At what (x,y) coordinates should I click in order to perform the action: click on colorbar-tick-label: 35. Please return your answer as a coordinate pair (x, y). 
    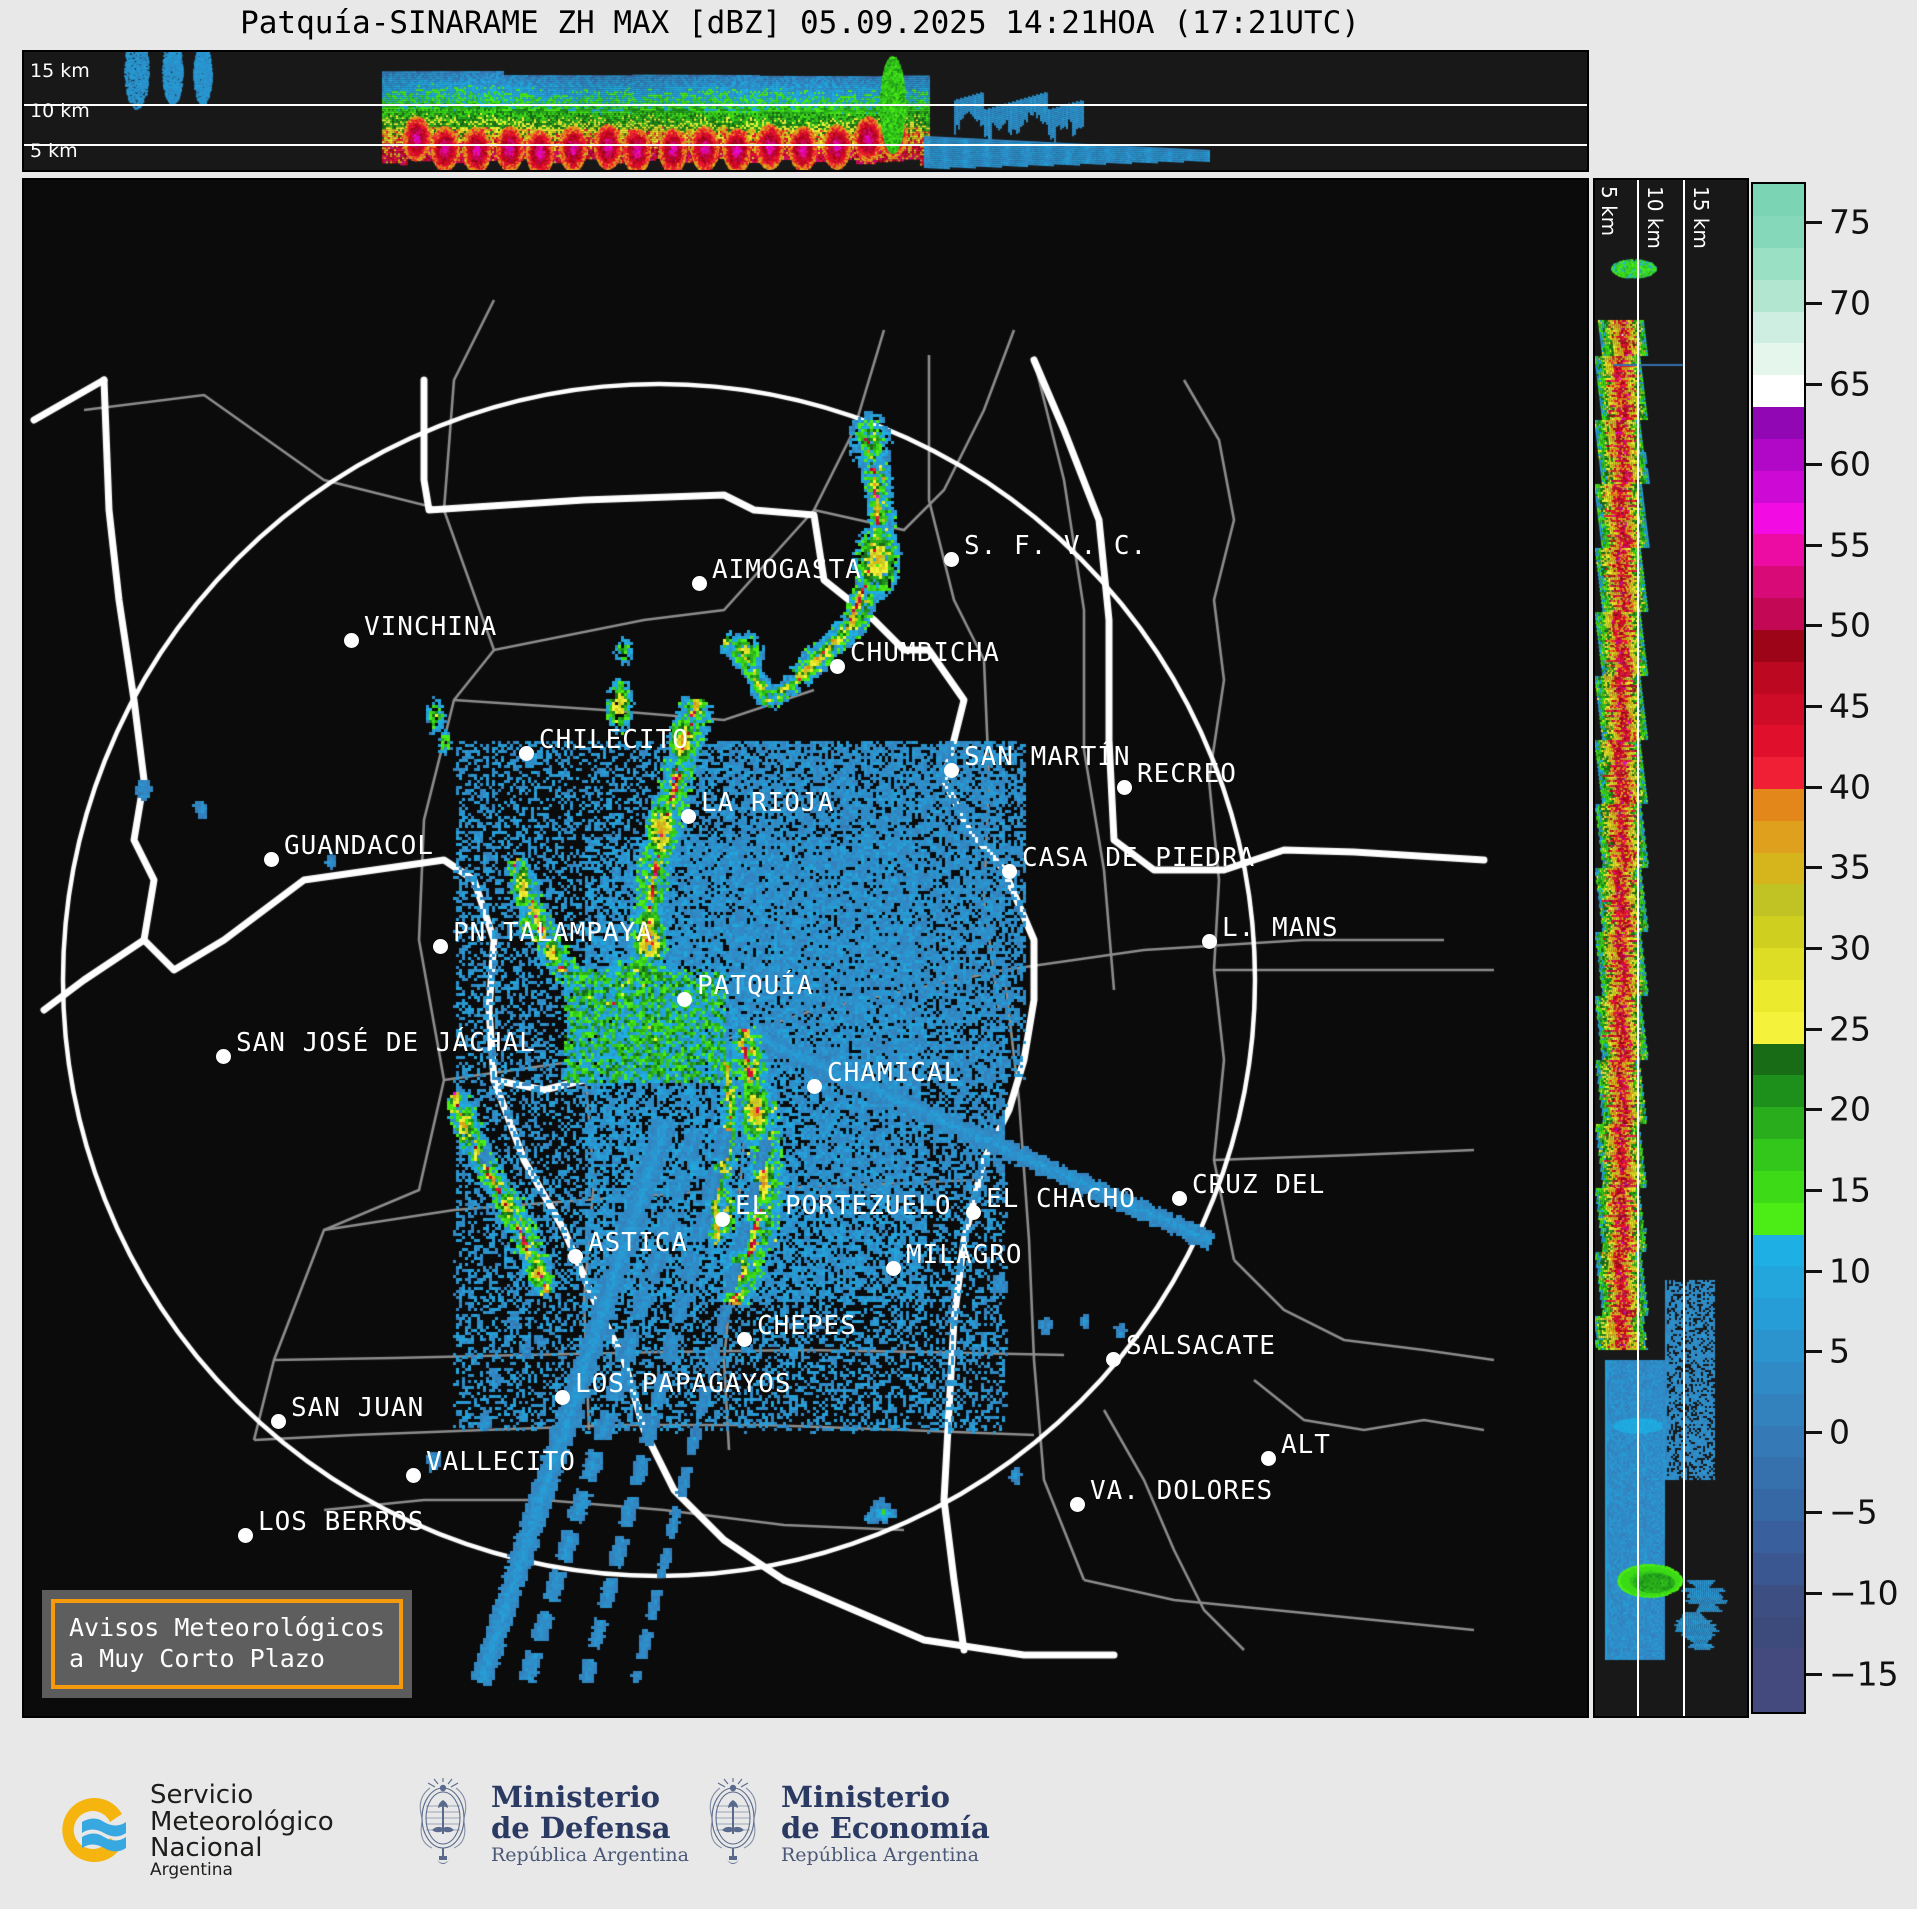
    Looking at the image, I should click on (1850, 867).